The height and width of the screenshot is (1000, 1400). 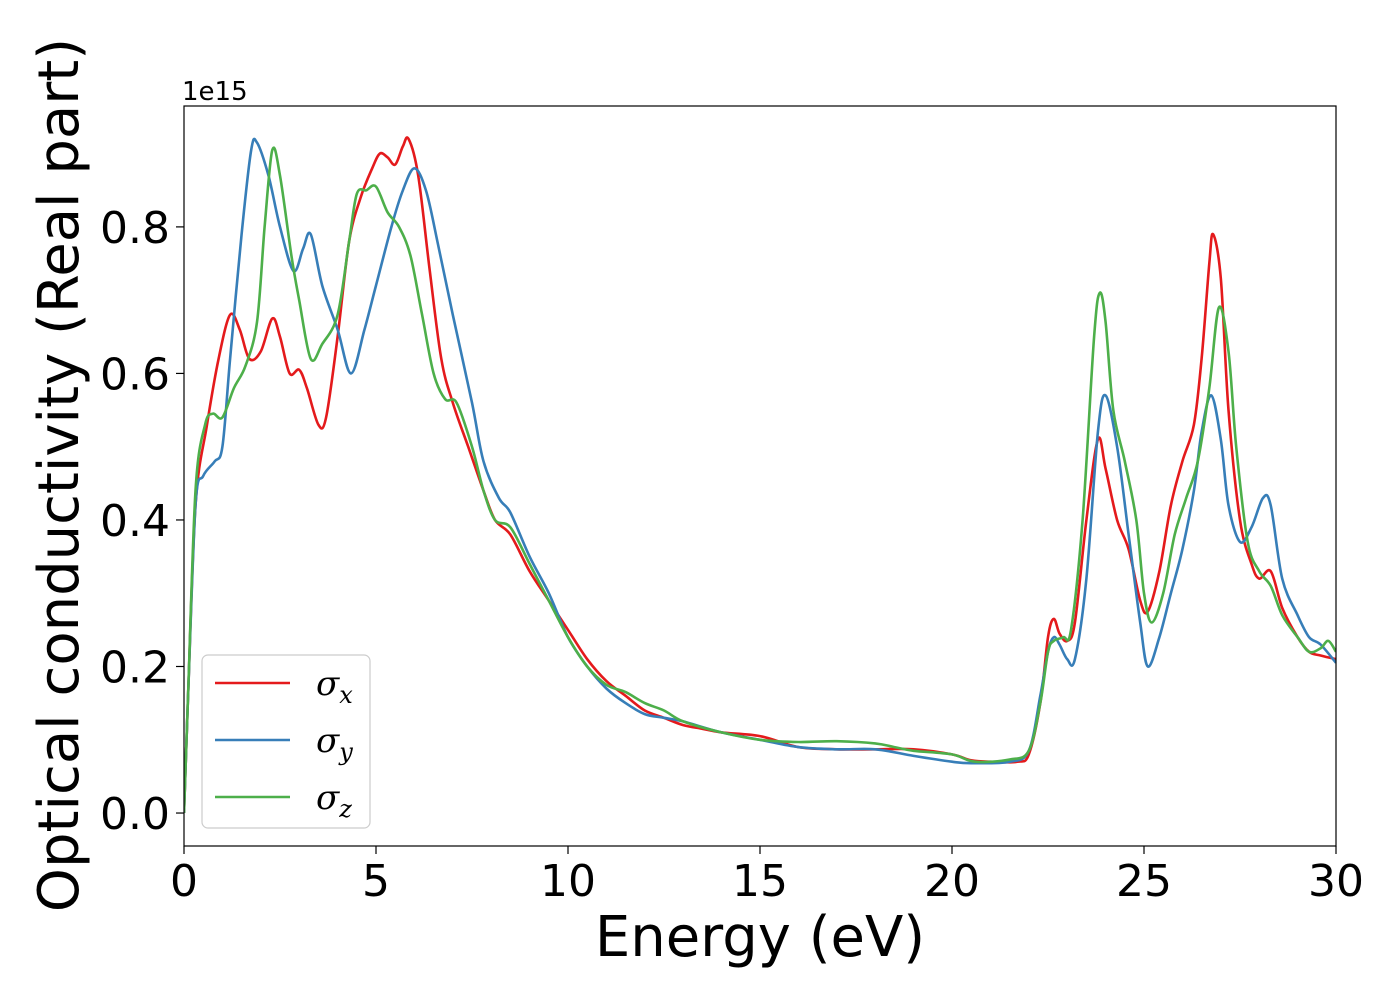 I want to click on y-axis-offset-label: 1e15, so click(x=215, y=92).